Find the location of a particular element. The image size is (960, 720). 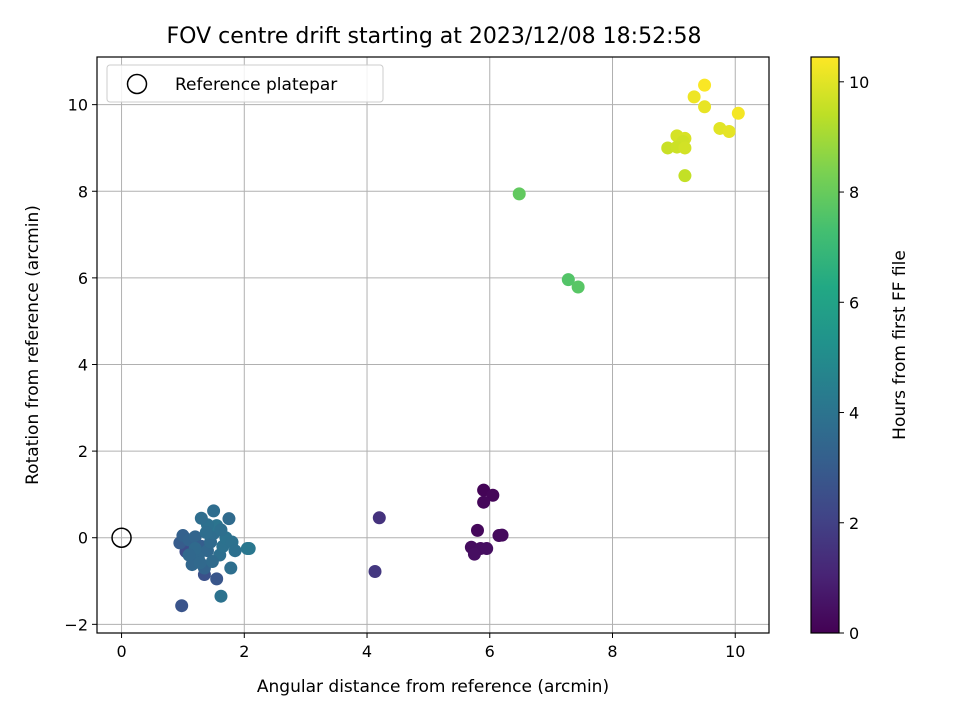

legend: Reference platepar is located at coordinates (245, 83).